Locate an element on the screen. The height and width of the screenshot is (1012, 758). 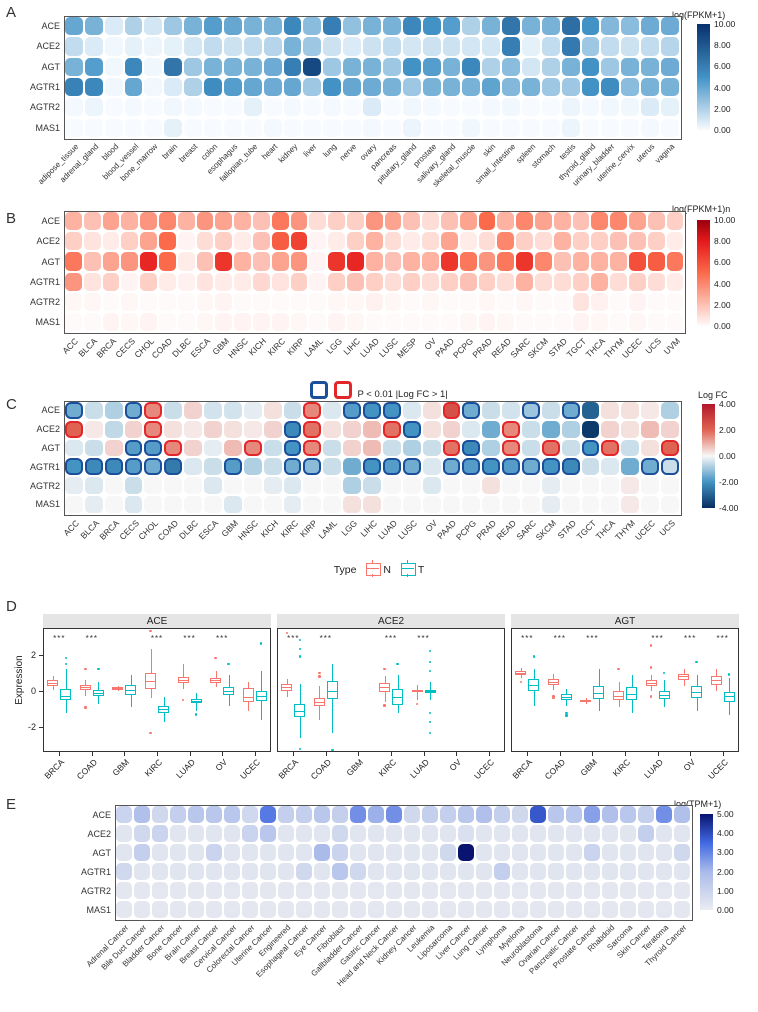
row-label-agt: AGT is located at coordinates (50, 448).